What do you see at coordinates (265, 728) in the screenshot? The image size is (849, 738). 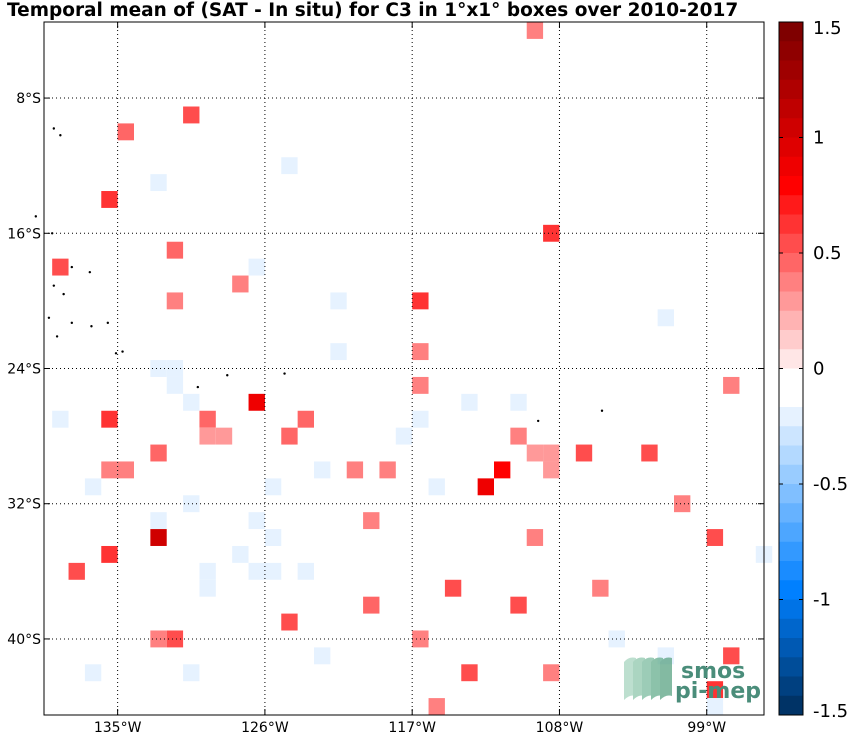 I see `x-tick-label: 126°W` at bounding box center [265, 728].